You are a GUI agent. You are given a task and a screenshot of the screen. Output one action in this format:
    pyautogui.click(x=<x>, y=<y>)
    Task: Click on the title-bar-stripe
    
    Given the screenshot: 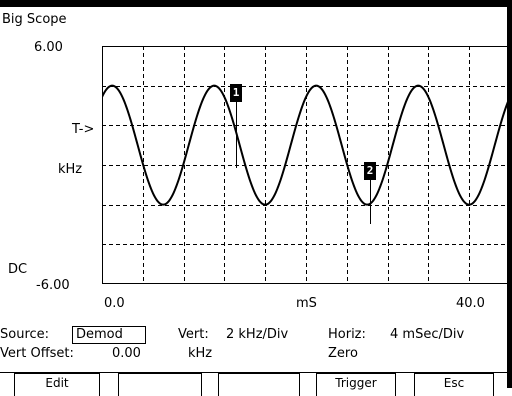 What is the action you would take?
    pyautogui.click(x=256, y=3)
    